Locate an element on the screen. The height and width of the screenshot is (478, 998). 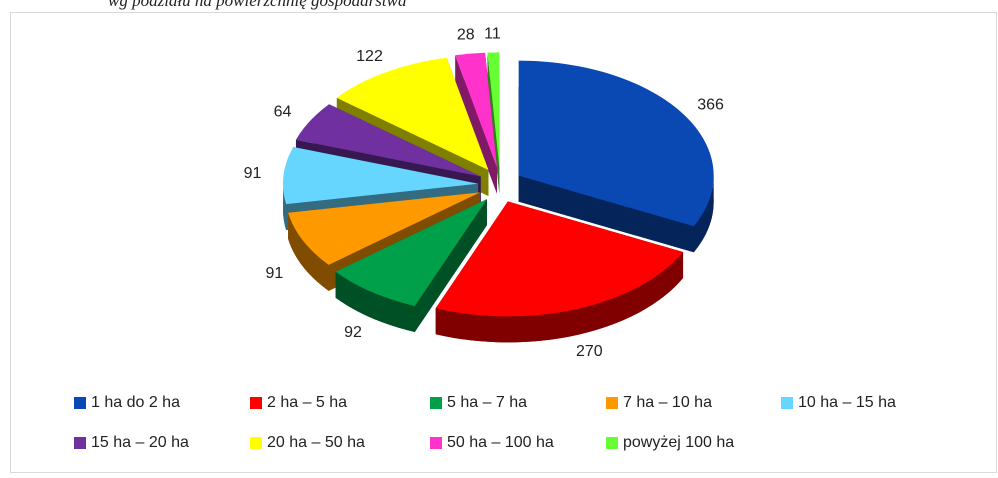
legend-label: 10 ha – 15 ha is located at coordinates (847, 402).